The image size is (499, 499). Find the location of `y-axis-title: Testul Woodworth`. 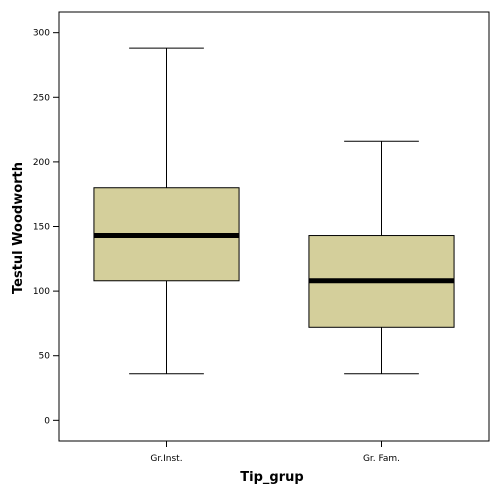

y-axis-title: Testul Woodworth is located at coordinates (18, 228).